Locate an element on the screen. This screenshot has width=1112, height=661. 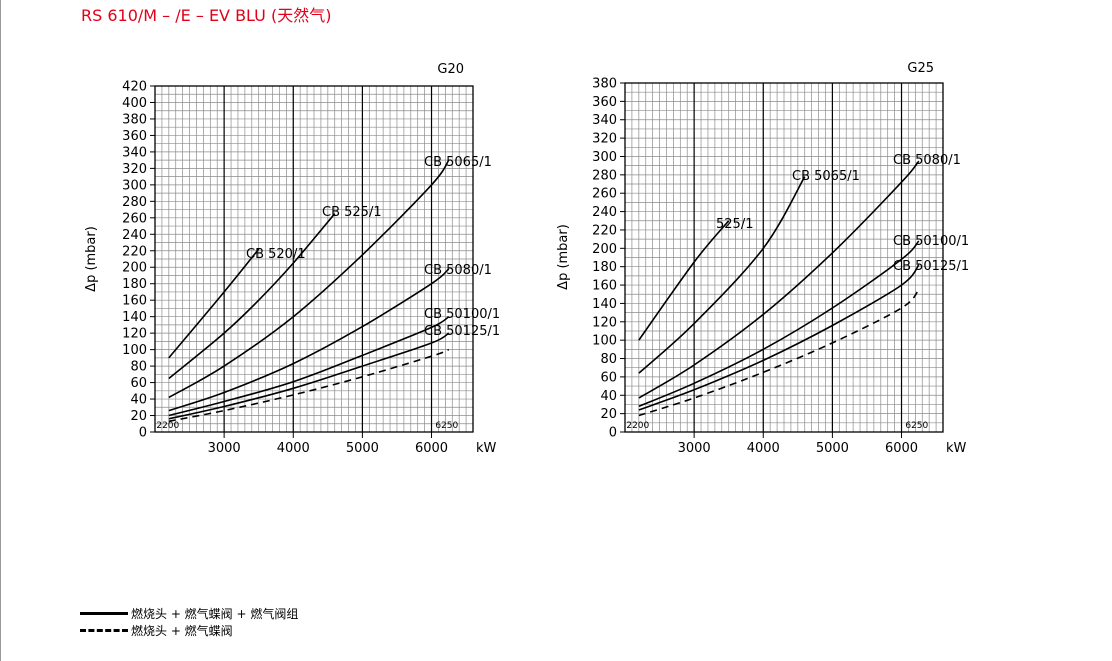
g25-range-end-label: 6250 is located at coordinates (916, 426).